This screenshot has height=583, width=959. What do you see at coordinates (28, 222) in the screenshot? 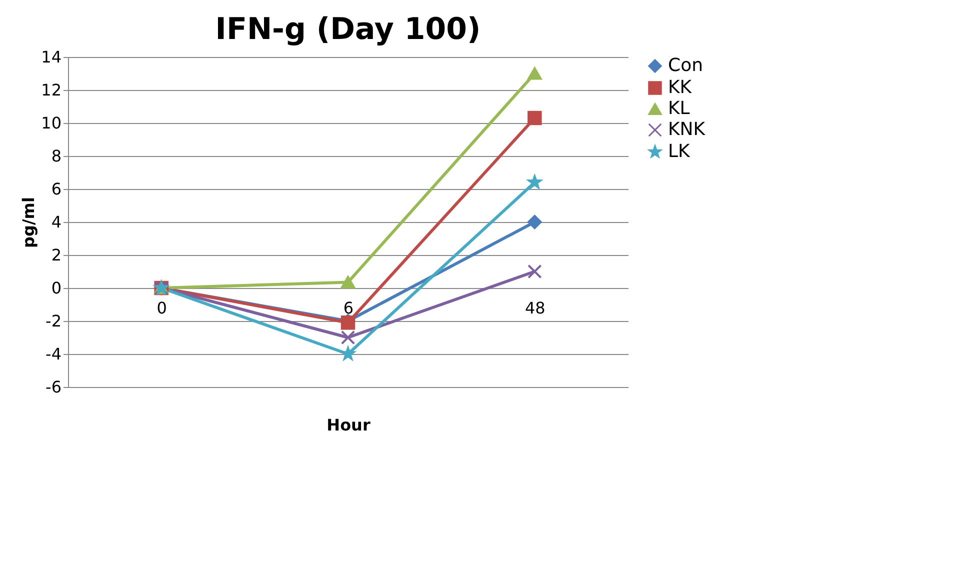
I see `y-axis-title: pg/ml` at bounding box center [28, 222].